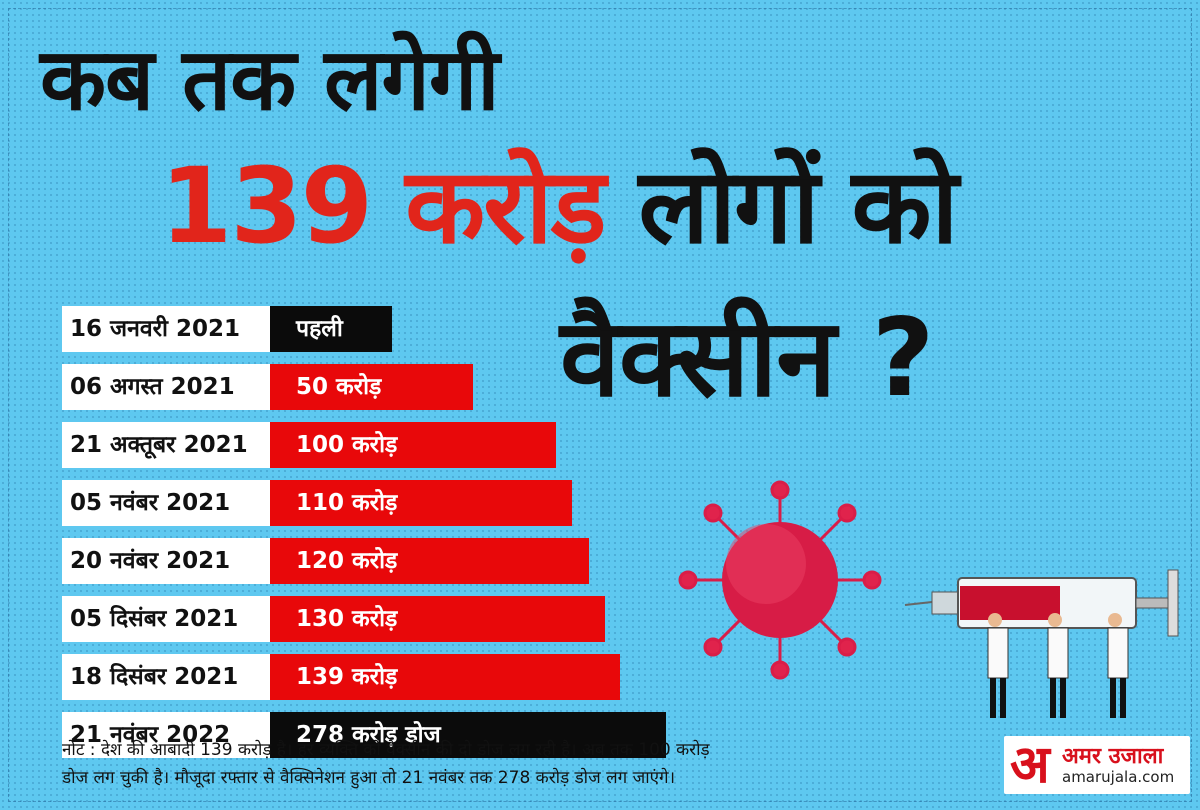 Image resolution: width=1200 pixels, height=810 pixels. I want to click on illustration, so click(928, 599).